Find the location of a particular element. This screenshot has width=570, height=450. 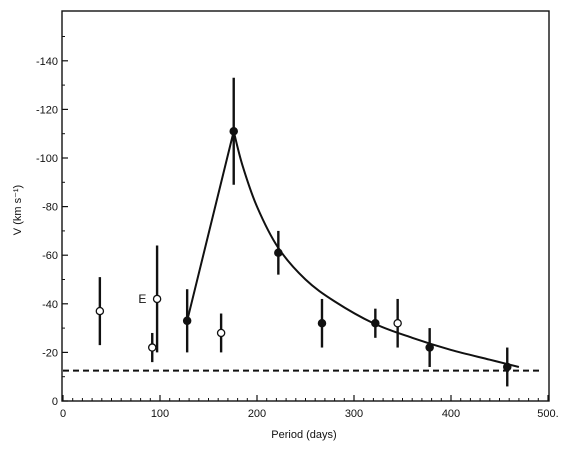

y-tick-label: 0 is located at coordinates (55, 402).